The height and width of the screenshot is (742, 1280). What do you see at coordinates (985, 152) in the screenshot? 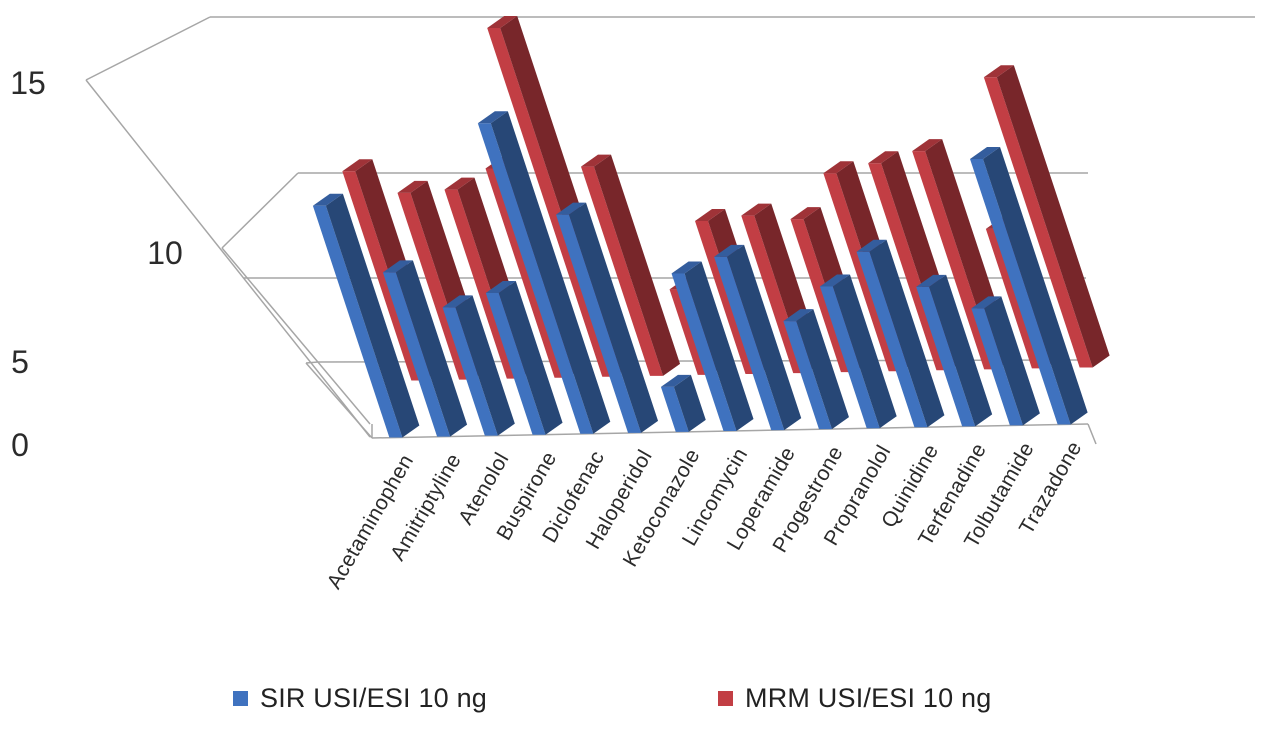
I see `bar-sir-trazadone-top` at bounding box center [985, 152].